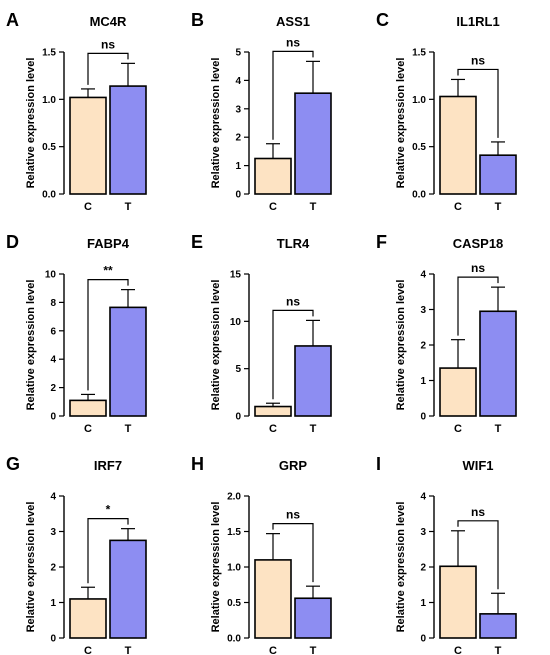 Image resolution: width=550 pixels, height=655 pixels. Describe the element at coordinates (293, 465) in the screenshot. I see `chart-title: GRP` at that location.